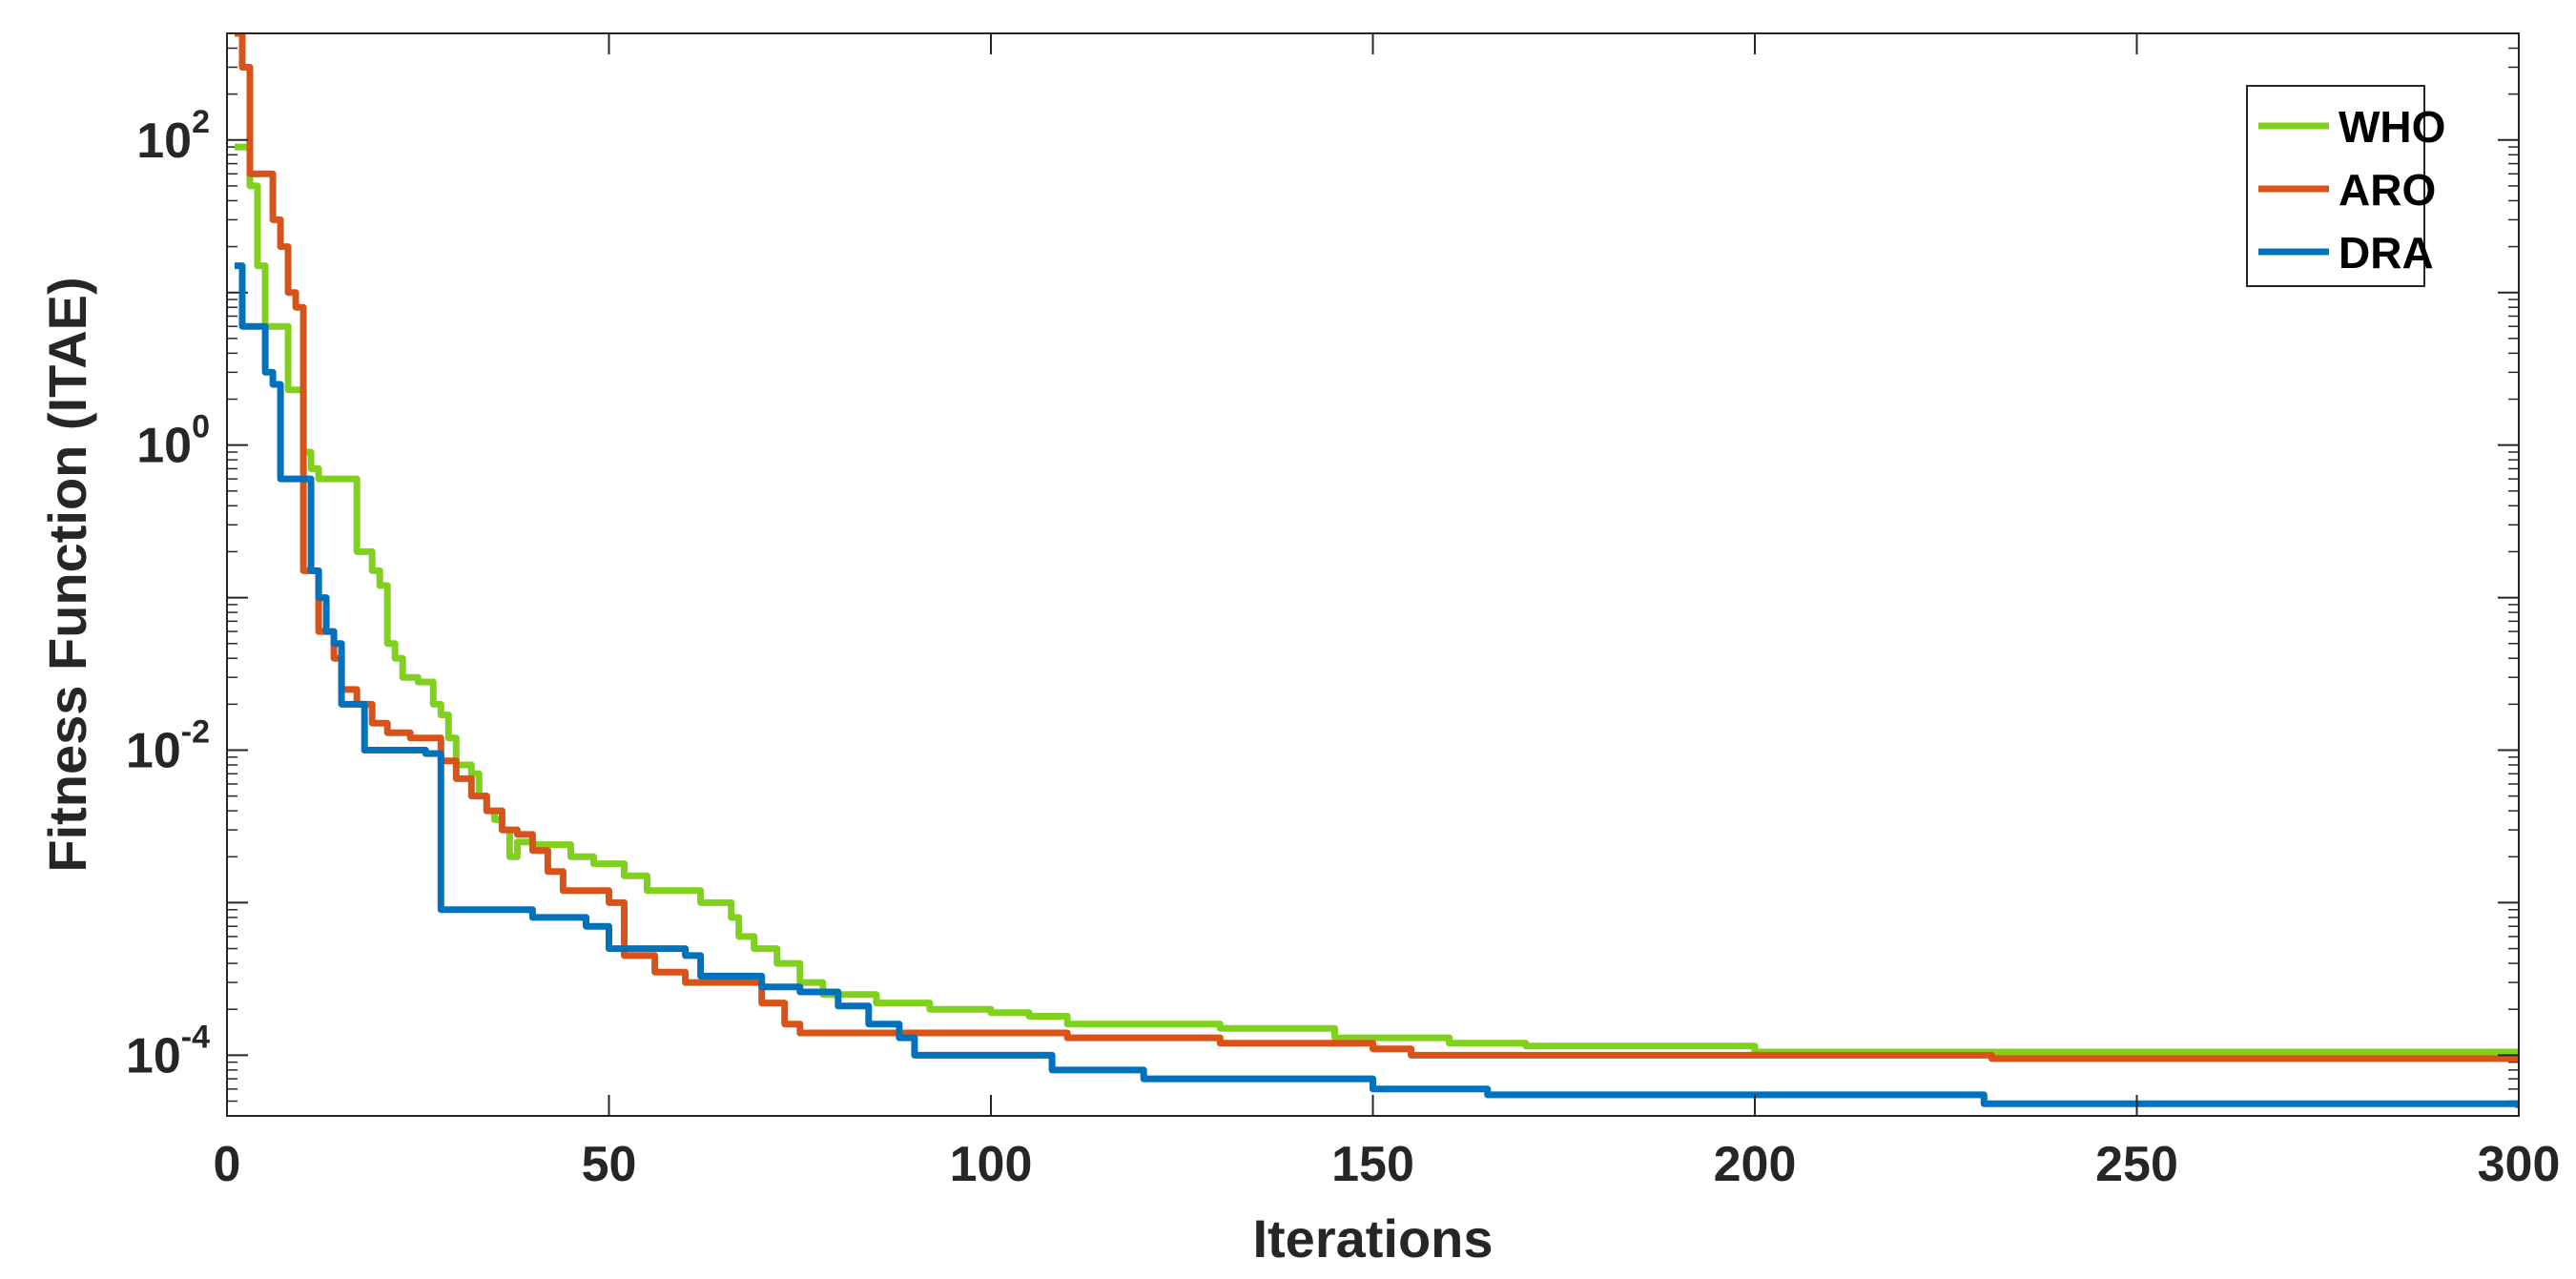 This screenshot has height=1279, width=2576. Describe the element at coordinates (67, 575) in the screenshot. I see `y-axis-label: Fitness Function (ITAE)` at that location.